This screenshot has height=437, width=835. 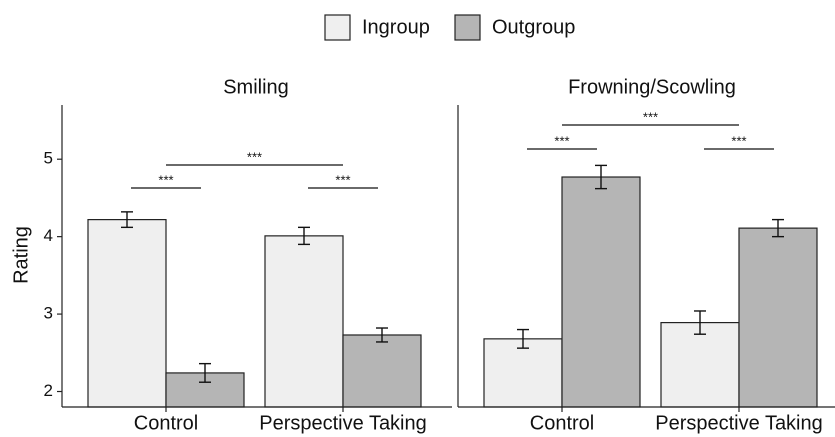 What do you see at coordinates (256, 87) in the screenshot?
I see `panel-title: Smiling` at bounding box center [256, 87].